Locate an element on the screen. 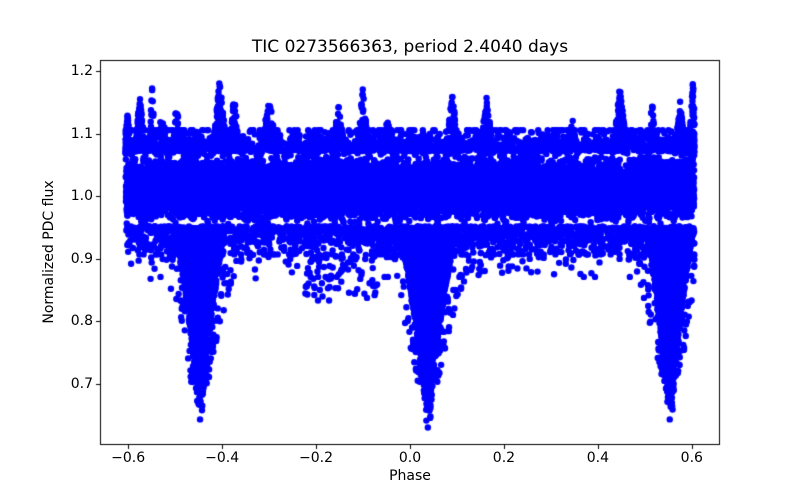 The width and height of the screenshot is (800, 500). y-tick-label: 0.8 is located at coordinates (81, 321).